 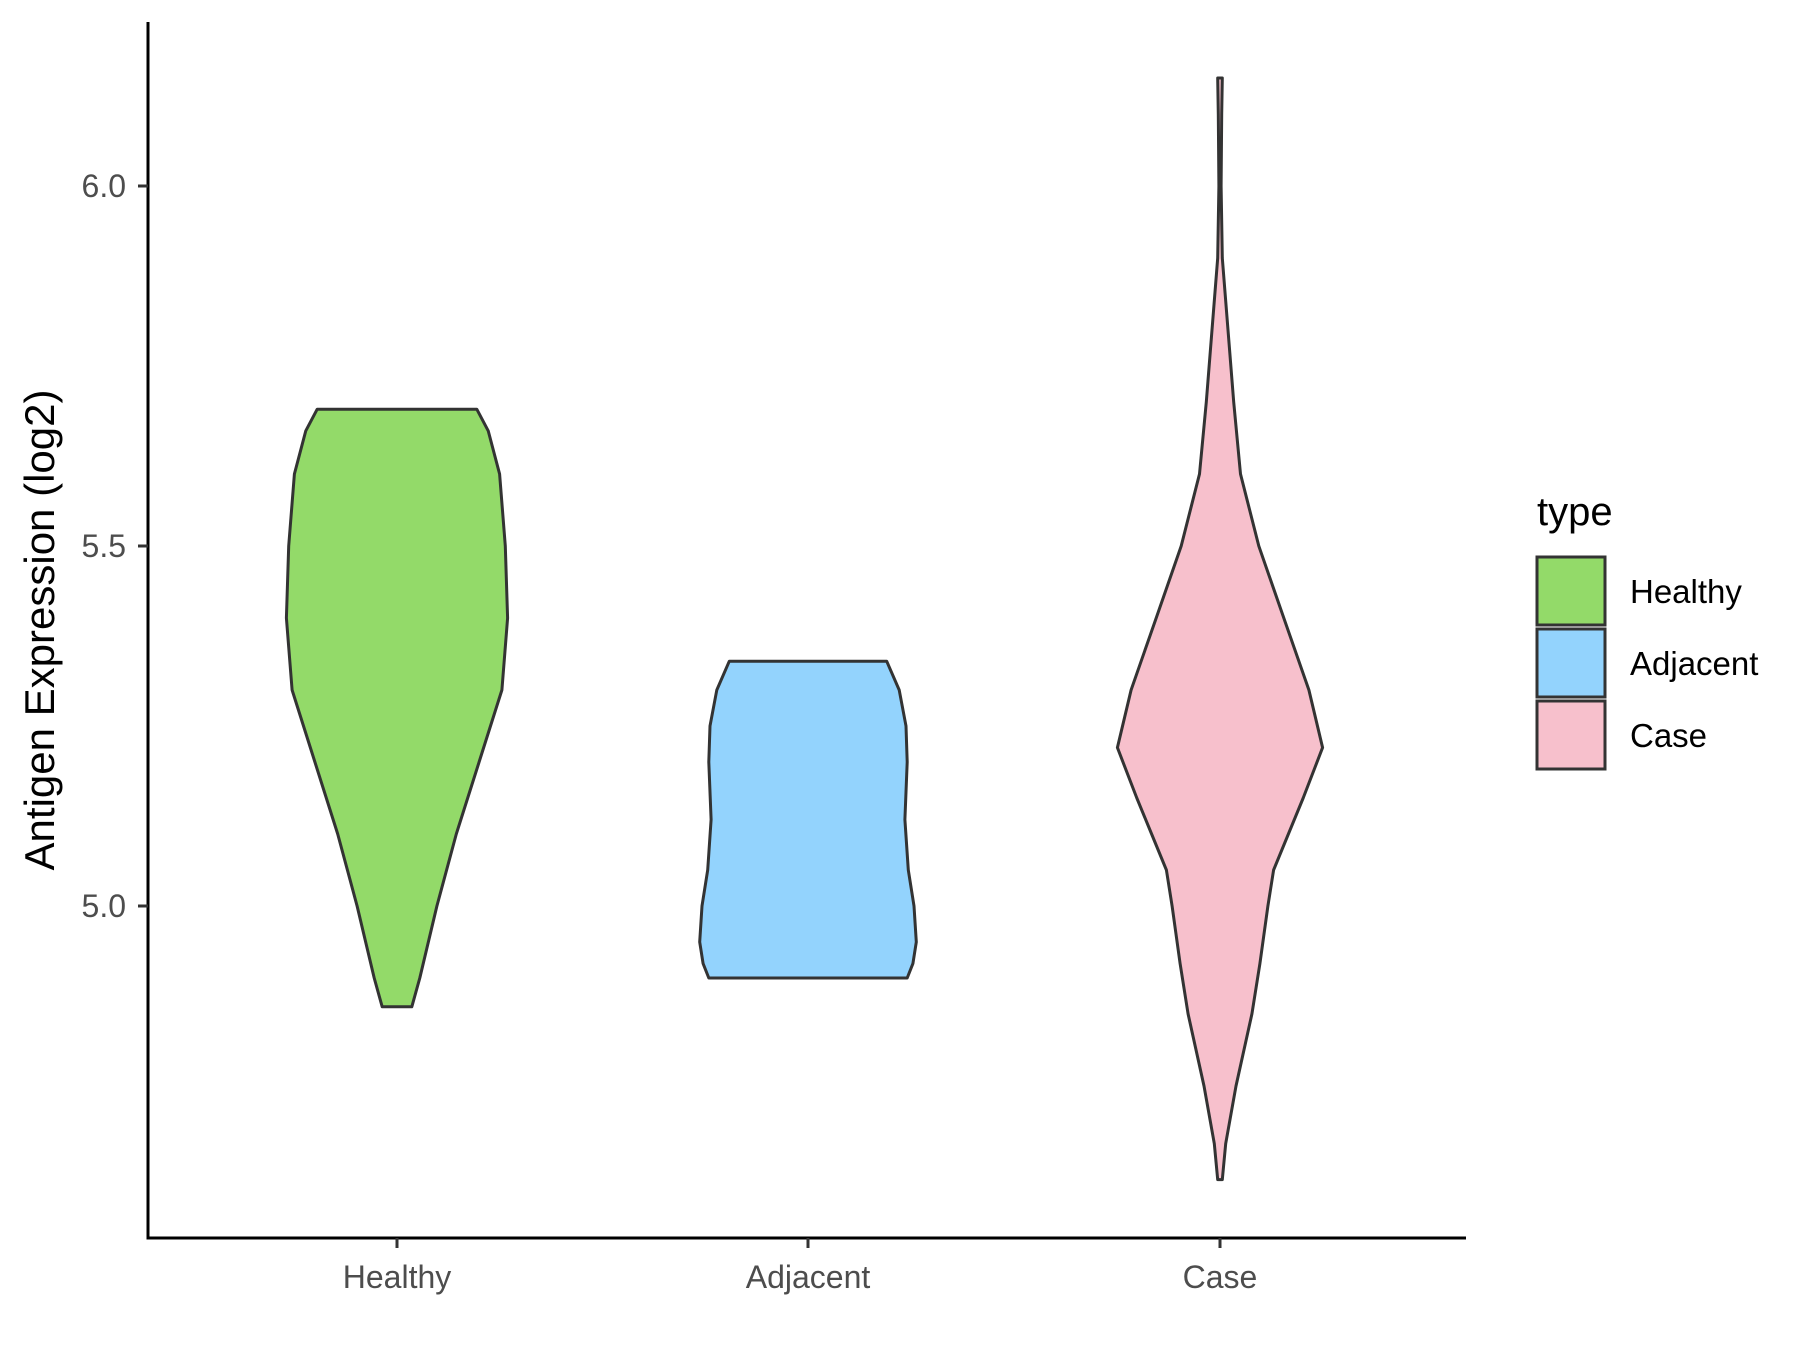 I want to click on legend-label-adjacent: Adjacent, so click(x=1694, y=663).